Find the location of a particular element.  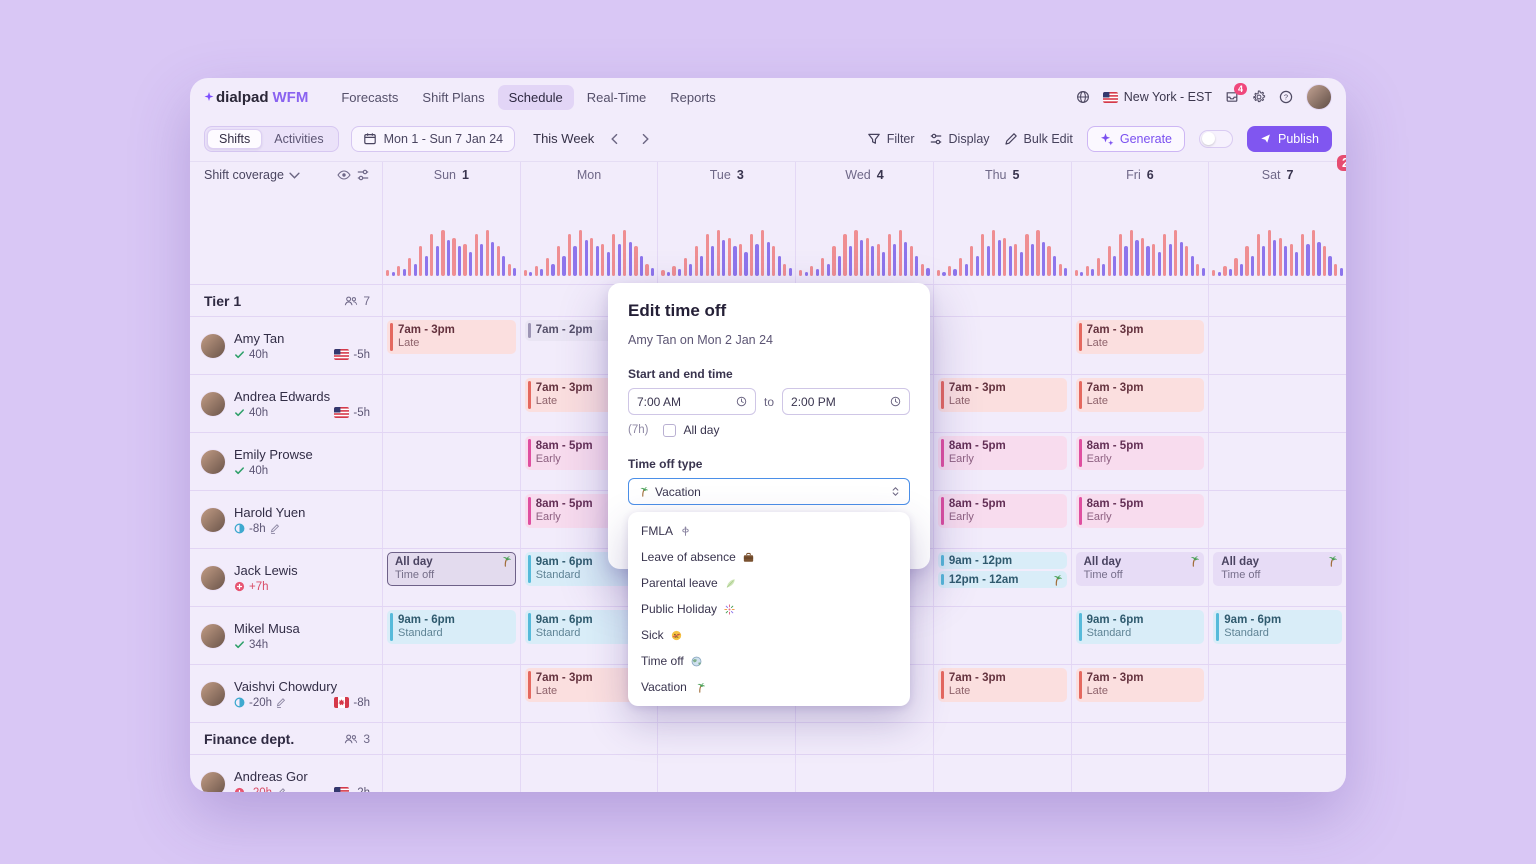

nav-item-reports: Reports is located at coordinates (693, 97).